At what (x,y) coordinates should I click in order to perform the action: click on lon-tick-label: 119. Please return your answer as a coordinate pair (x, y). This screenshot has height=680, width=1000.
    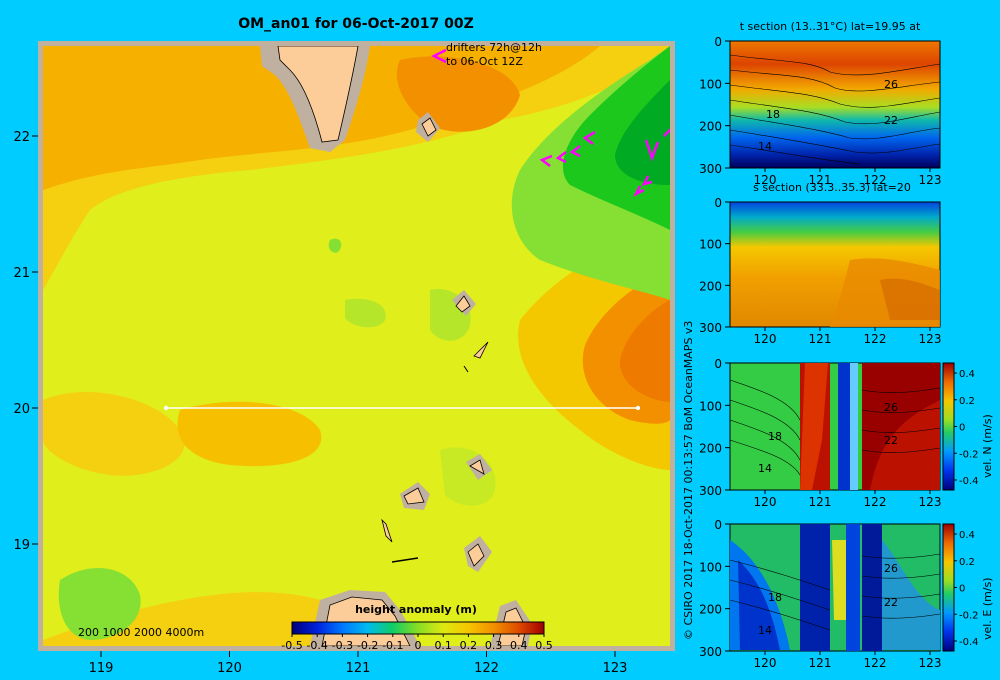
    Looking at the image, I should click on (101, 668).